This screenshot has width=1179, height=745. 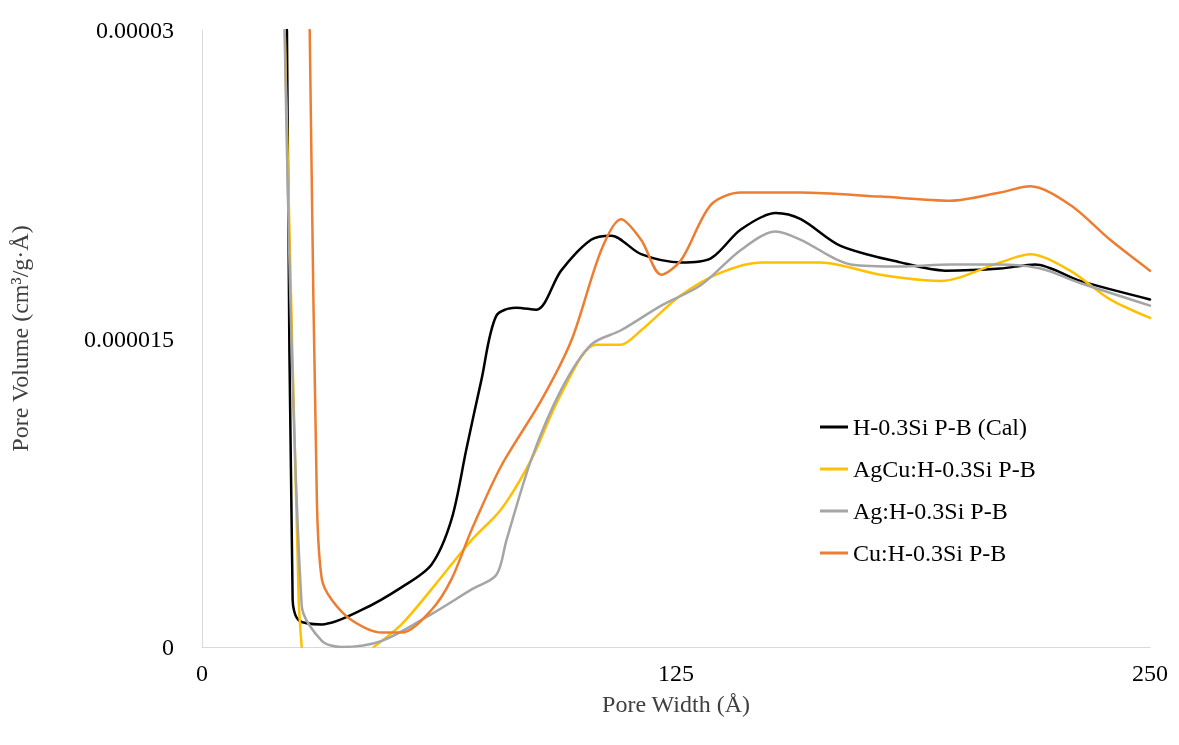 What do you see at coordinates (944, 469) in the screenshot?
I see `legend-label: AgCu:H-0.3Si P-B` at bounding box center [944, 469].